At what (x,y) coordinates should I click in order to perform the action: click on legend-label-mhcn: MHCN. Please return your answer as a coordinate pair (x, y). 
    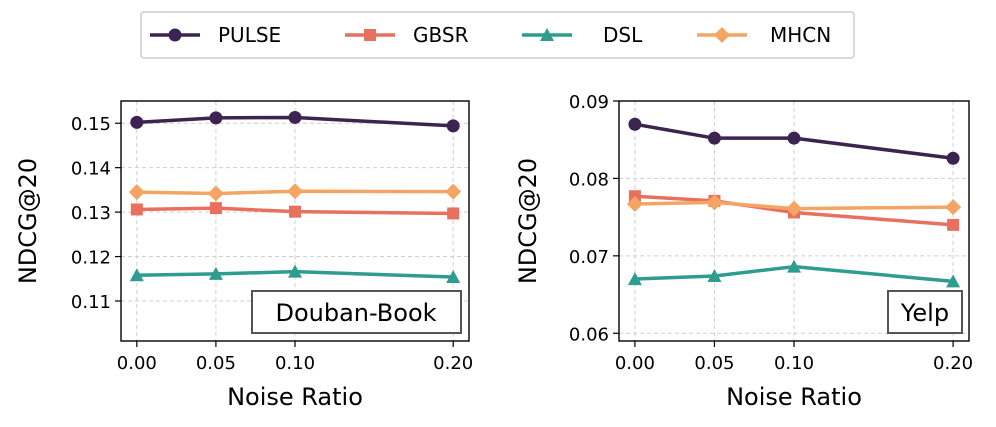
    Looking at the image, I should click on (800, 35).